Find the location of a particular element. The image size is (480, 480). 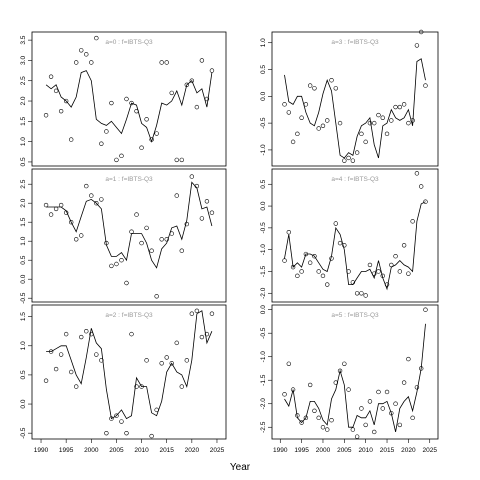

panel-title: a=4 : f=IBTS-Q3 is located at coordinates (355, 179).